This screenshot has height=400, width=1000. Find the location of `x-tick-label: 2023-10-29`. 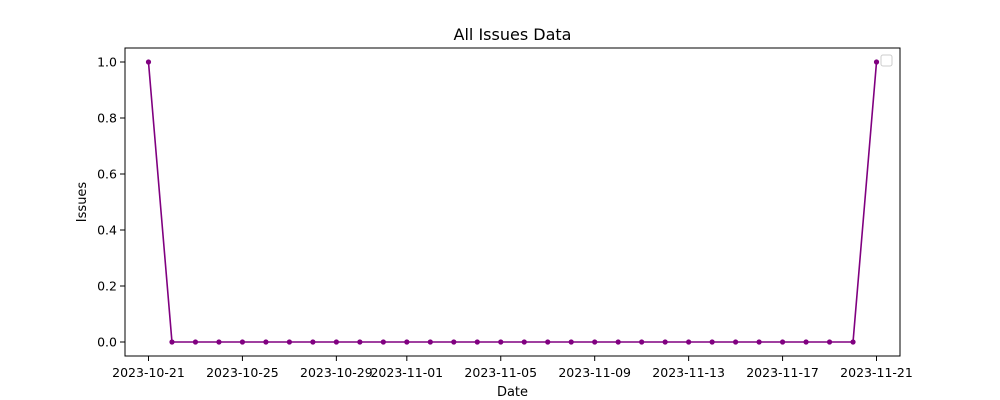

x-tick-label: 2023-10-29 is located at coordinates (336, 372).